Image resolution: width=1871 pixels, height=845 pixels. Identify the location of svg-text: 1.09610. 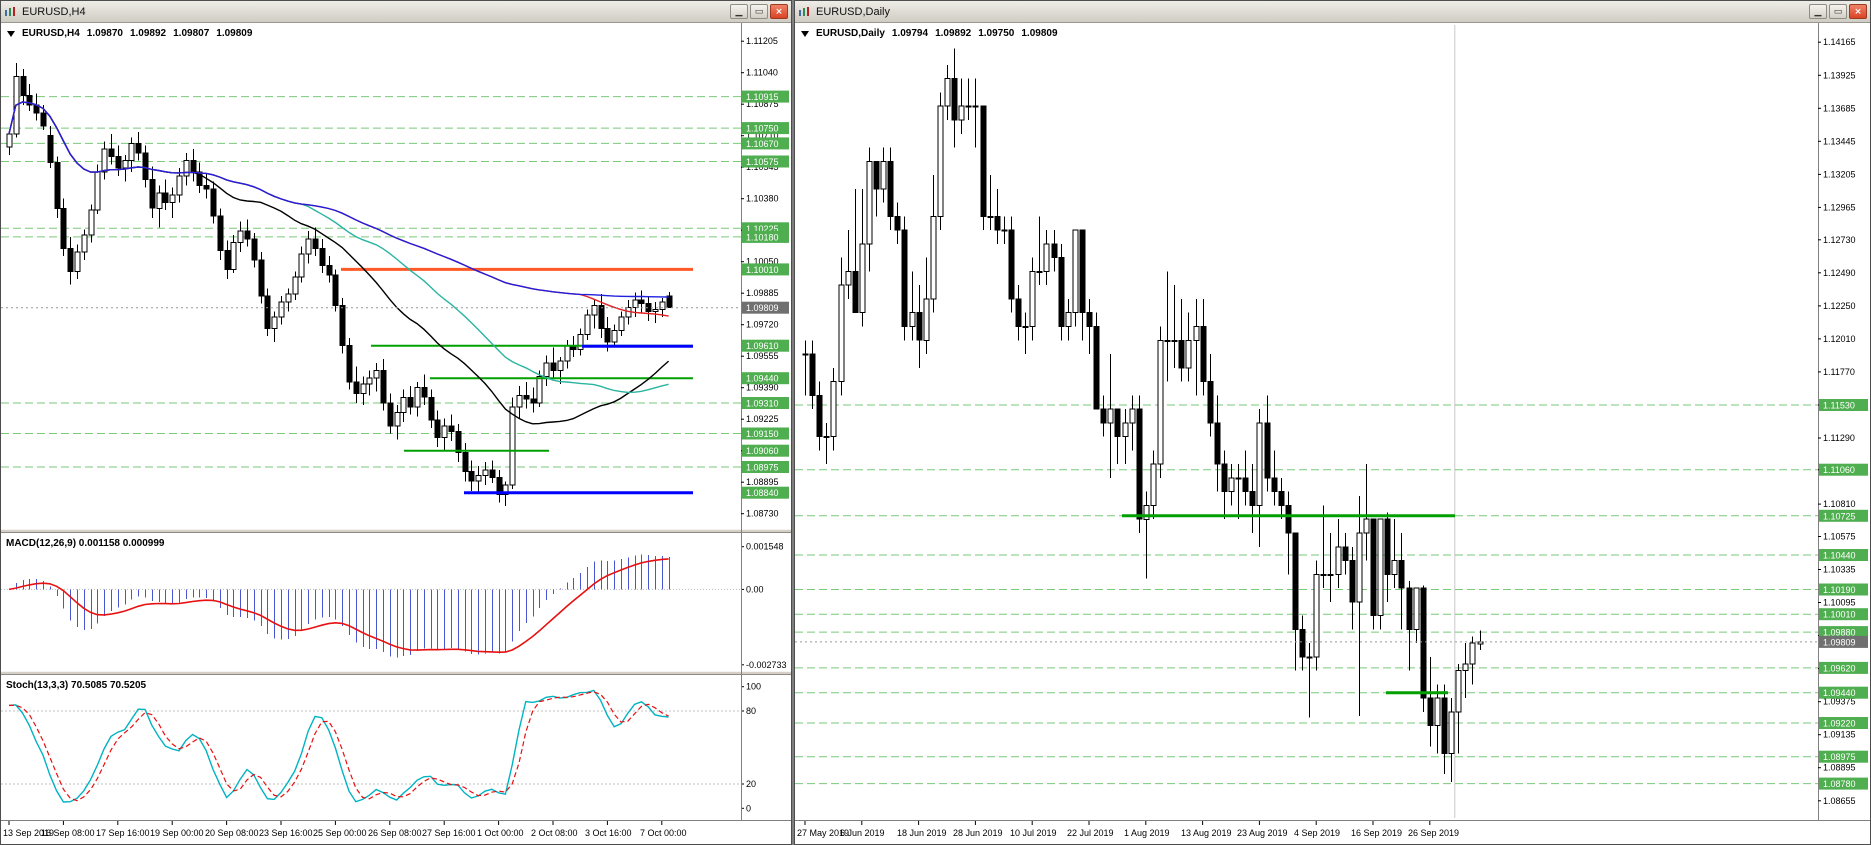
(762, 346).